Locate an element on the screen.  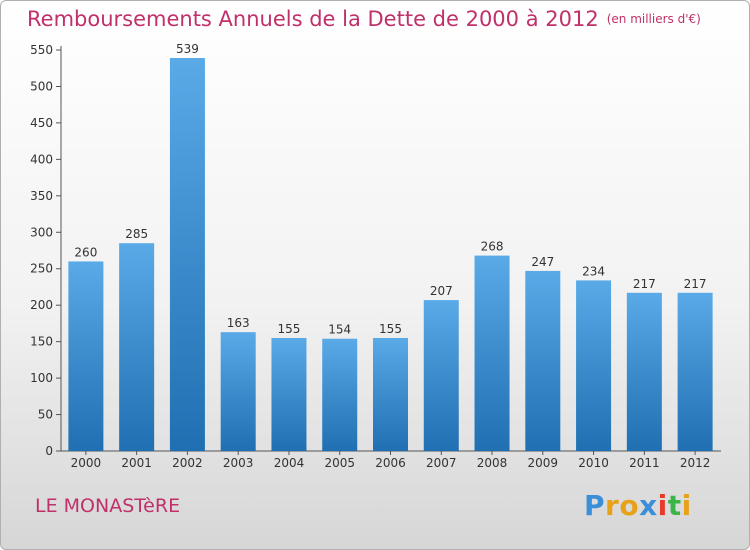
bar-value-label: 260 is located at coordinates (85, 252).